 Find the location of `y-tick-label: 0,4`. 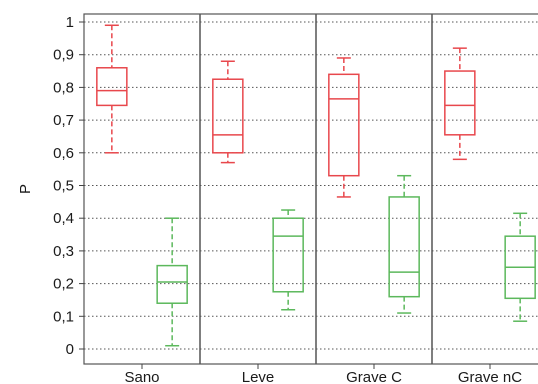

y-tick-label: 0,4 is located at coordinates (63, 218).